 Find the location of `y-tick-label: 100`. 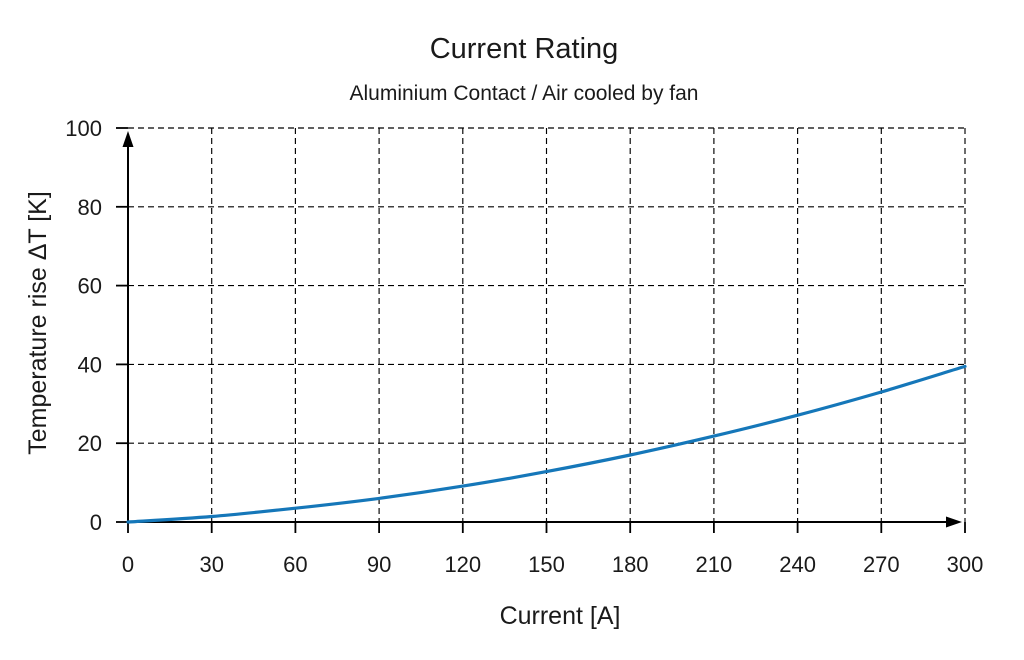

y-tick-label: 100 is located at coordinates (83, 128).